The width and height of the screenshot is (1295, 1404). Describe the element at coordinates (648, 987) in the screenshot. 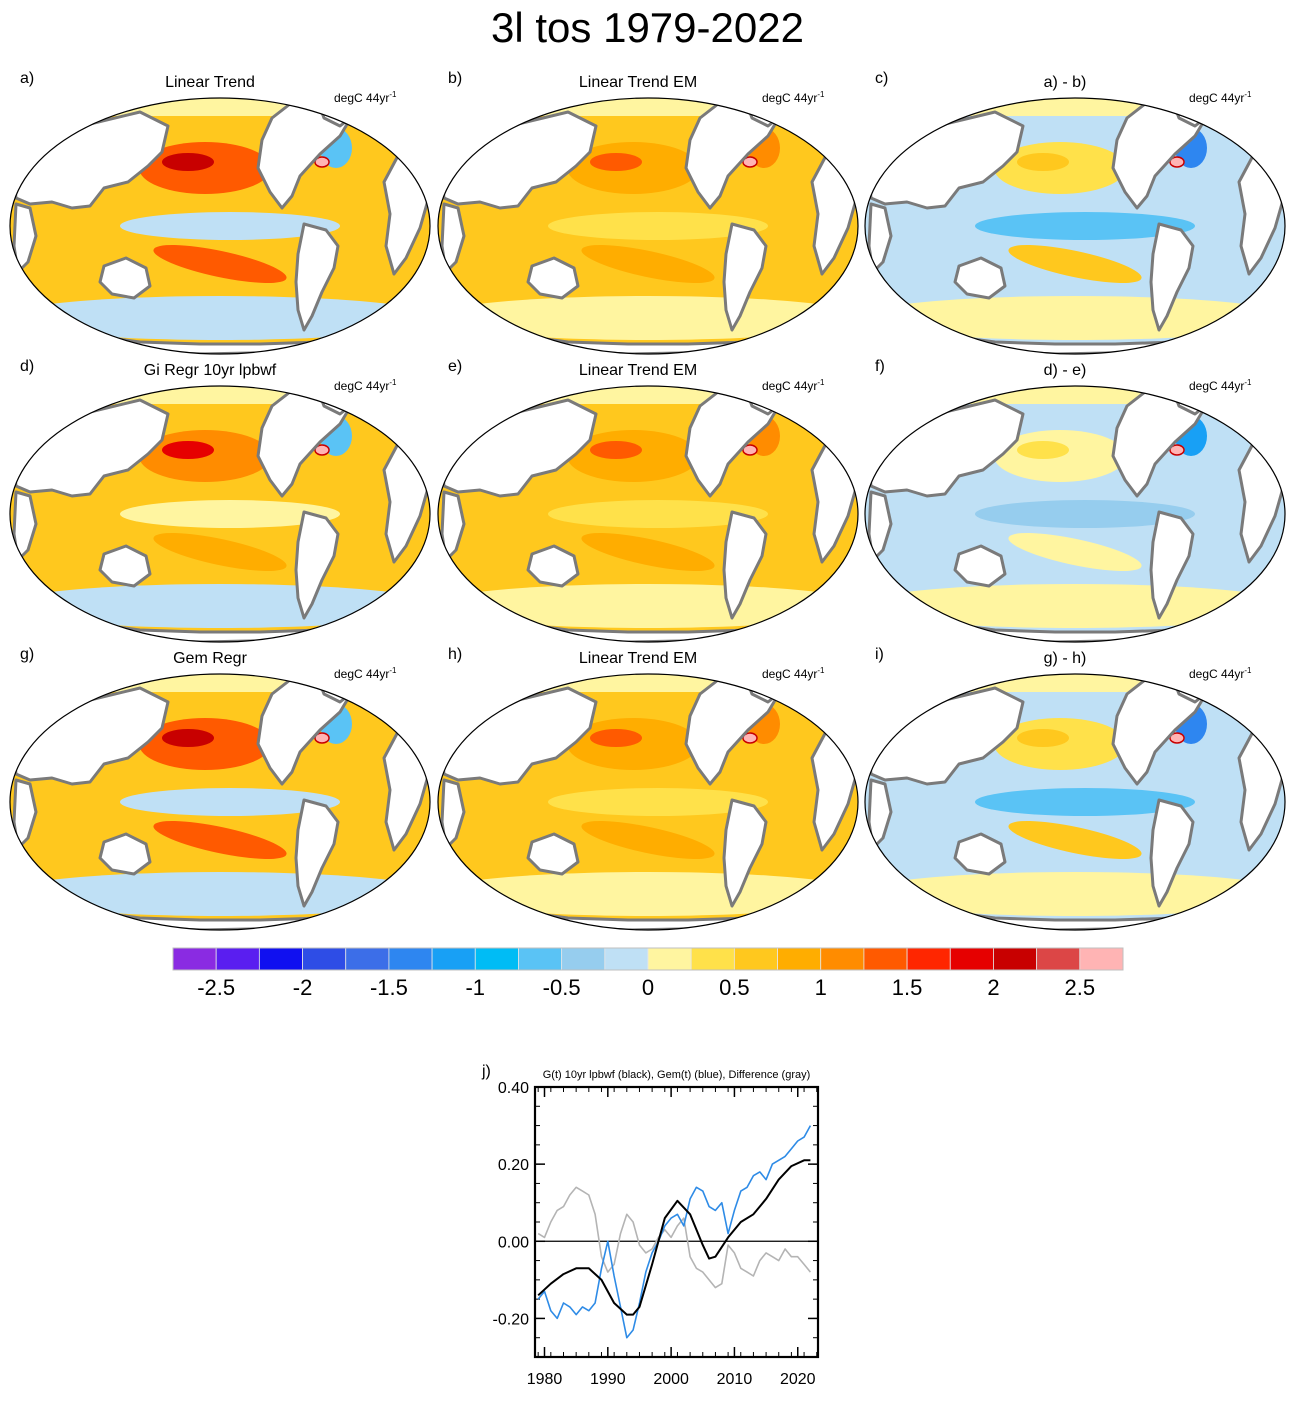

I see `colorbar-tick-label: 0` at that location.